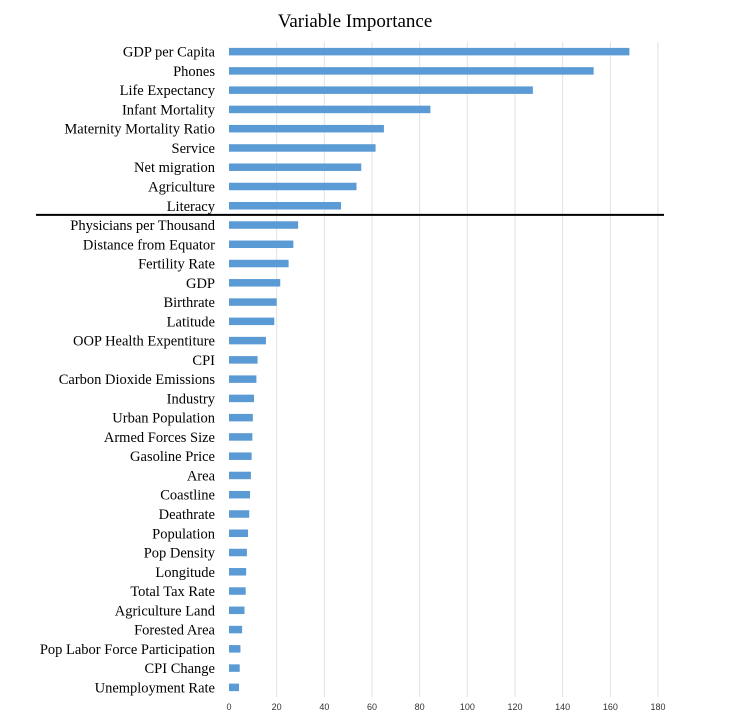 The image size is (736, 722). I want to click on category-label: Latitude, so click(191, 322).